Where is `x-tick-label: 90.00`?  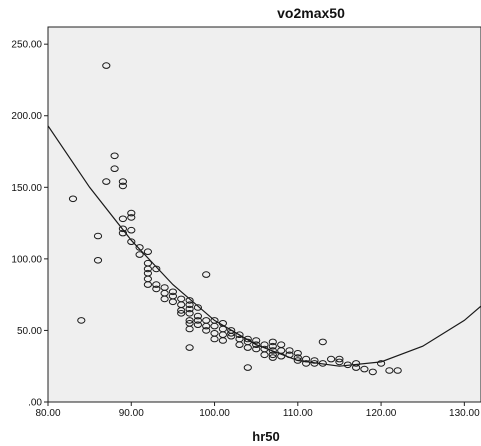
x-tick-label: 90.00 is located at coordinates (131, 413).